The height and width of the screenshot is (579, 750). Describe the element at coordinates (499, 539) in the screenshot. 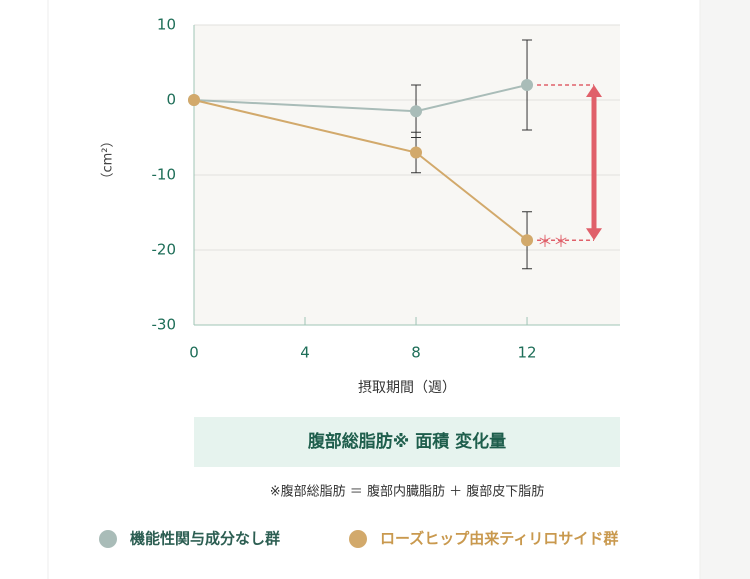

I see `legend-label: ローズヒップ由来ティリロサイド群` at that location.